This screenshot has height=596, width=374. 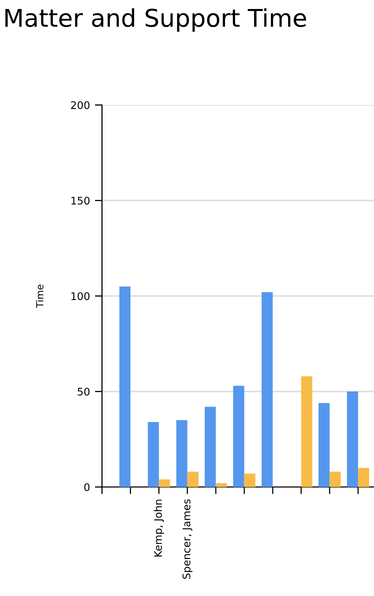 I want to click on y-tick-label: 50, so click(x=84, y=392).